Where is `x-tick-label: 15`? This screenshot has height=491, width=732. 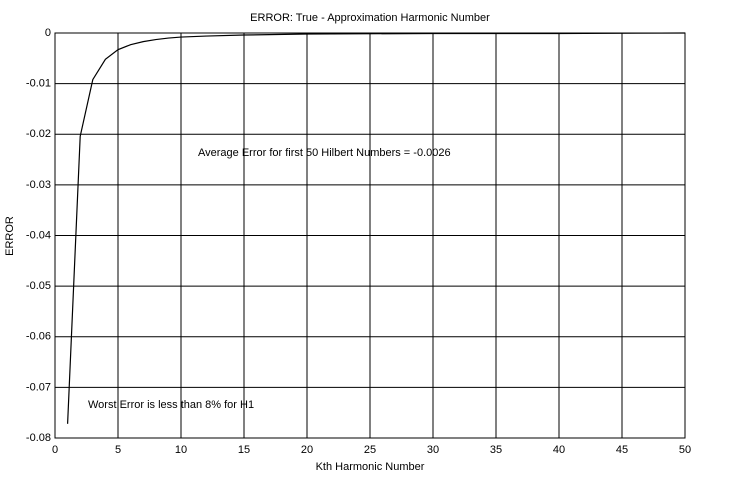
x-tick-label: 15 is located at coordinates (244, 450).